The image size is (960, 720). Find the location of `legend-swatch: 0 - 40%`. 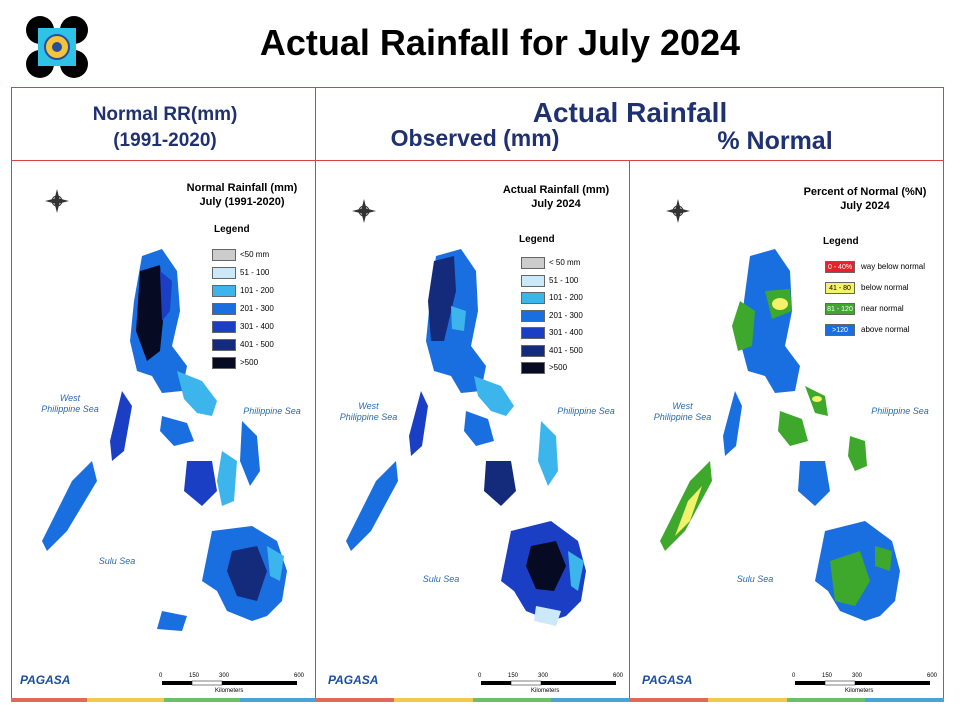

legend-swatch: 0 - 40% is located at coordinates (840, 267).